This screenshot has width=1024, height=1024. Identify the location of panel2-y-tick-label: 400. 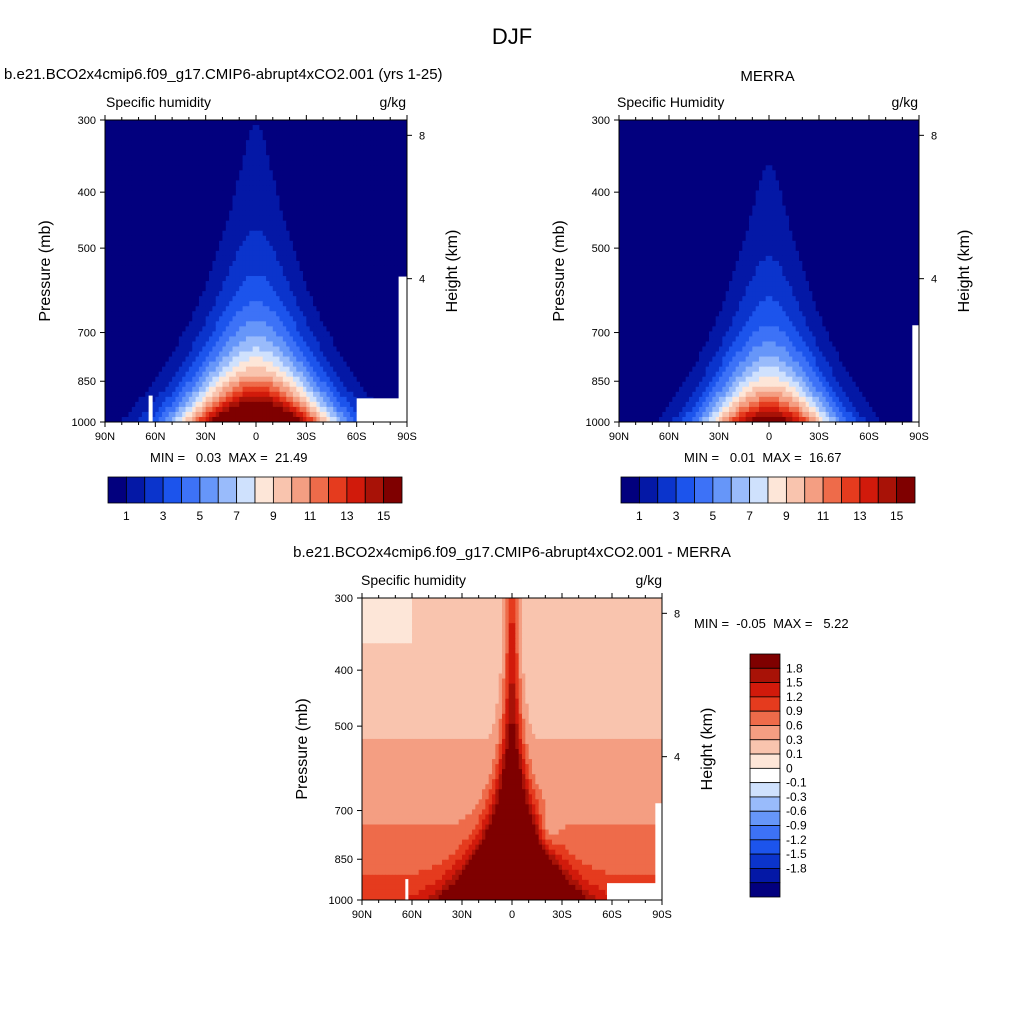
(601, 193).